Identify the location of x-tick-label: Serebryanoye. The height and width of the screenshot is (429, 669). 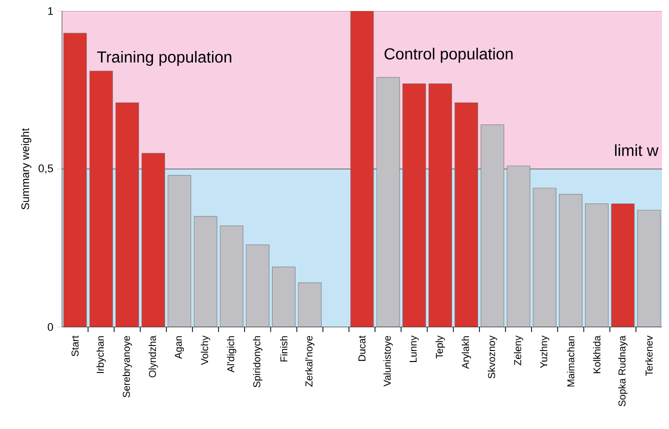
(127, 367).